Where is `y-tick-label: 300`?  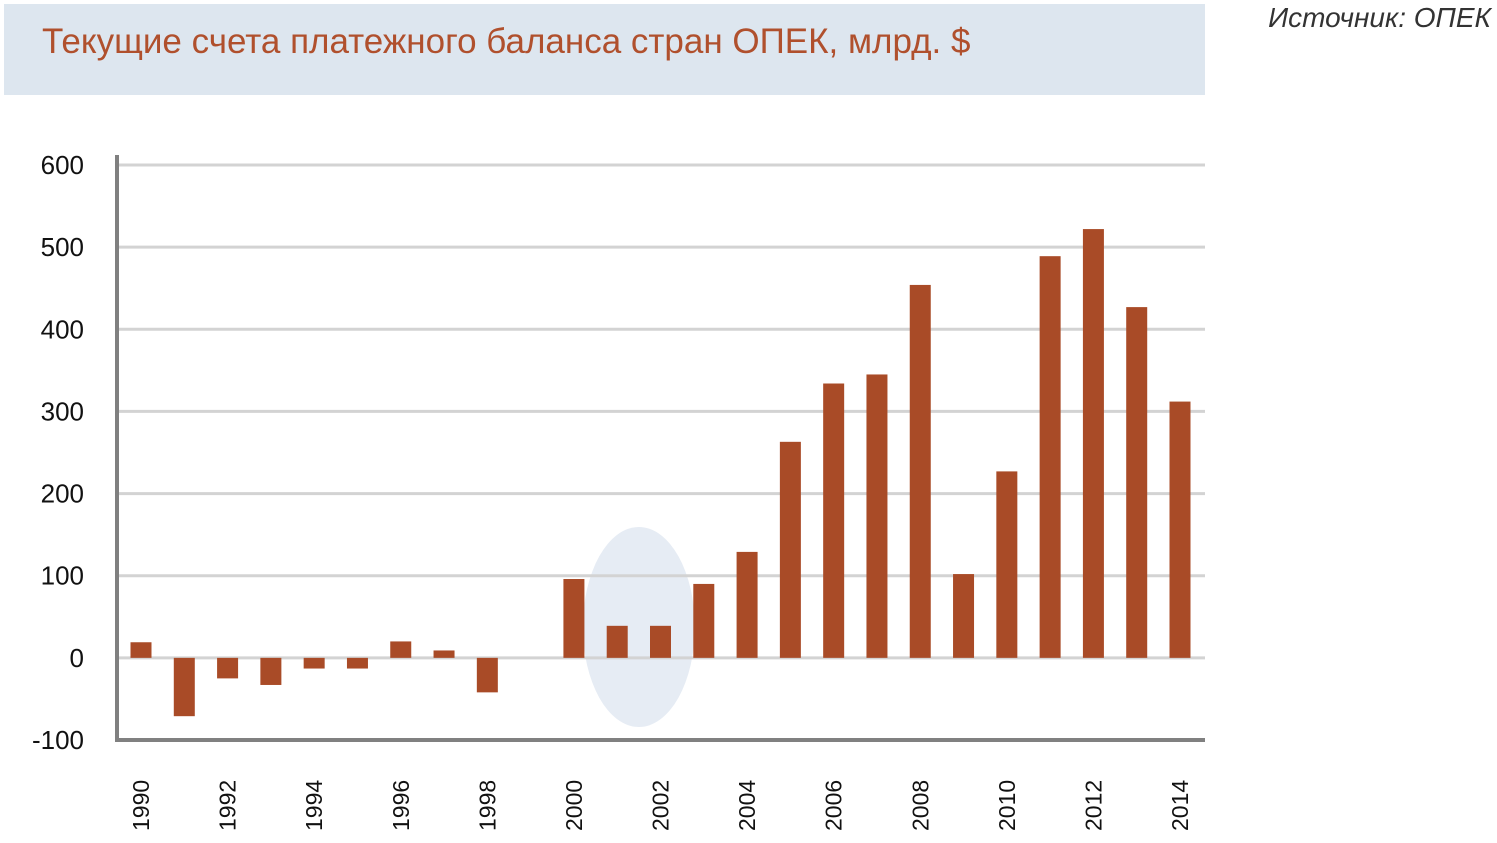 y-tick-label: 300 is located at coordinates (62, 411).